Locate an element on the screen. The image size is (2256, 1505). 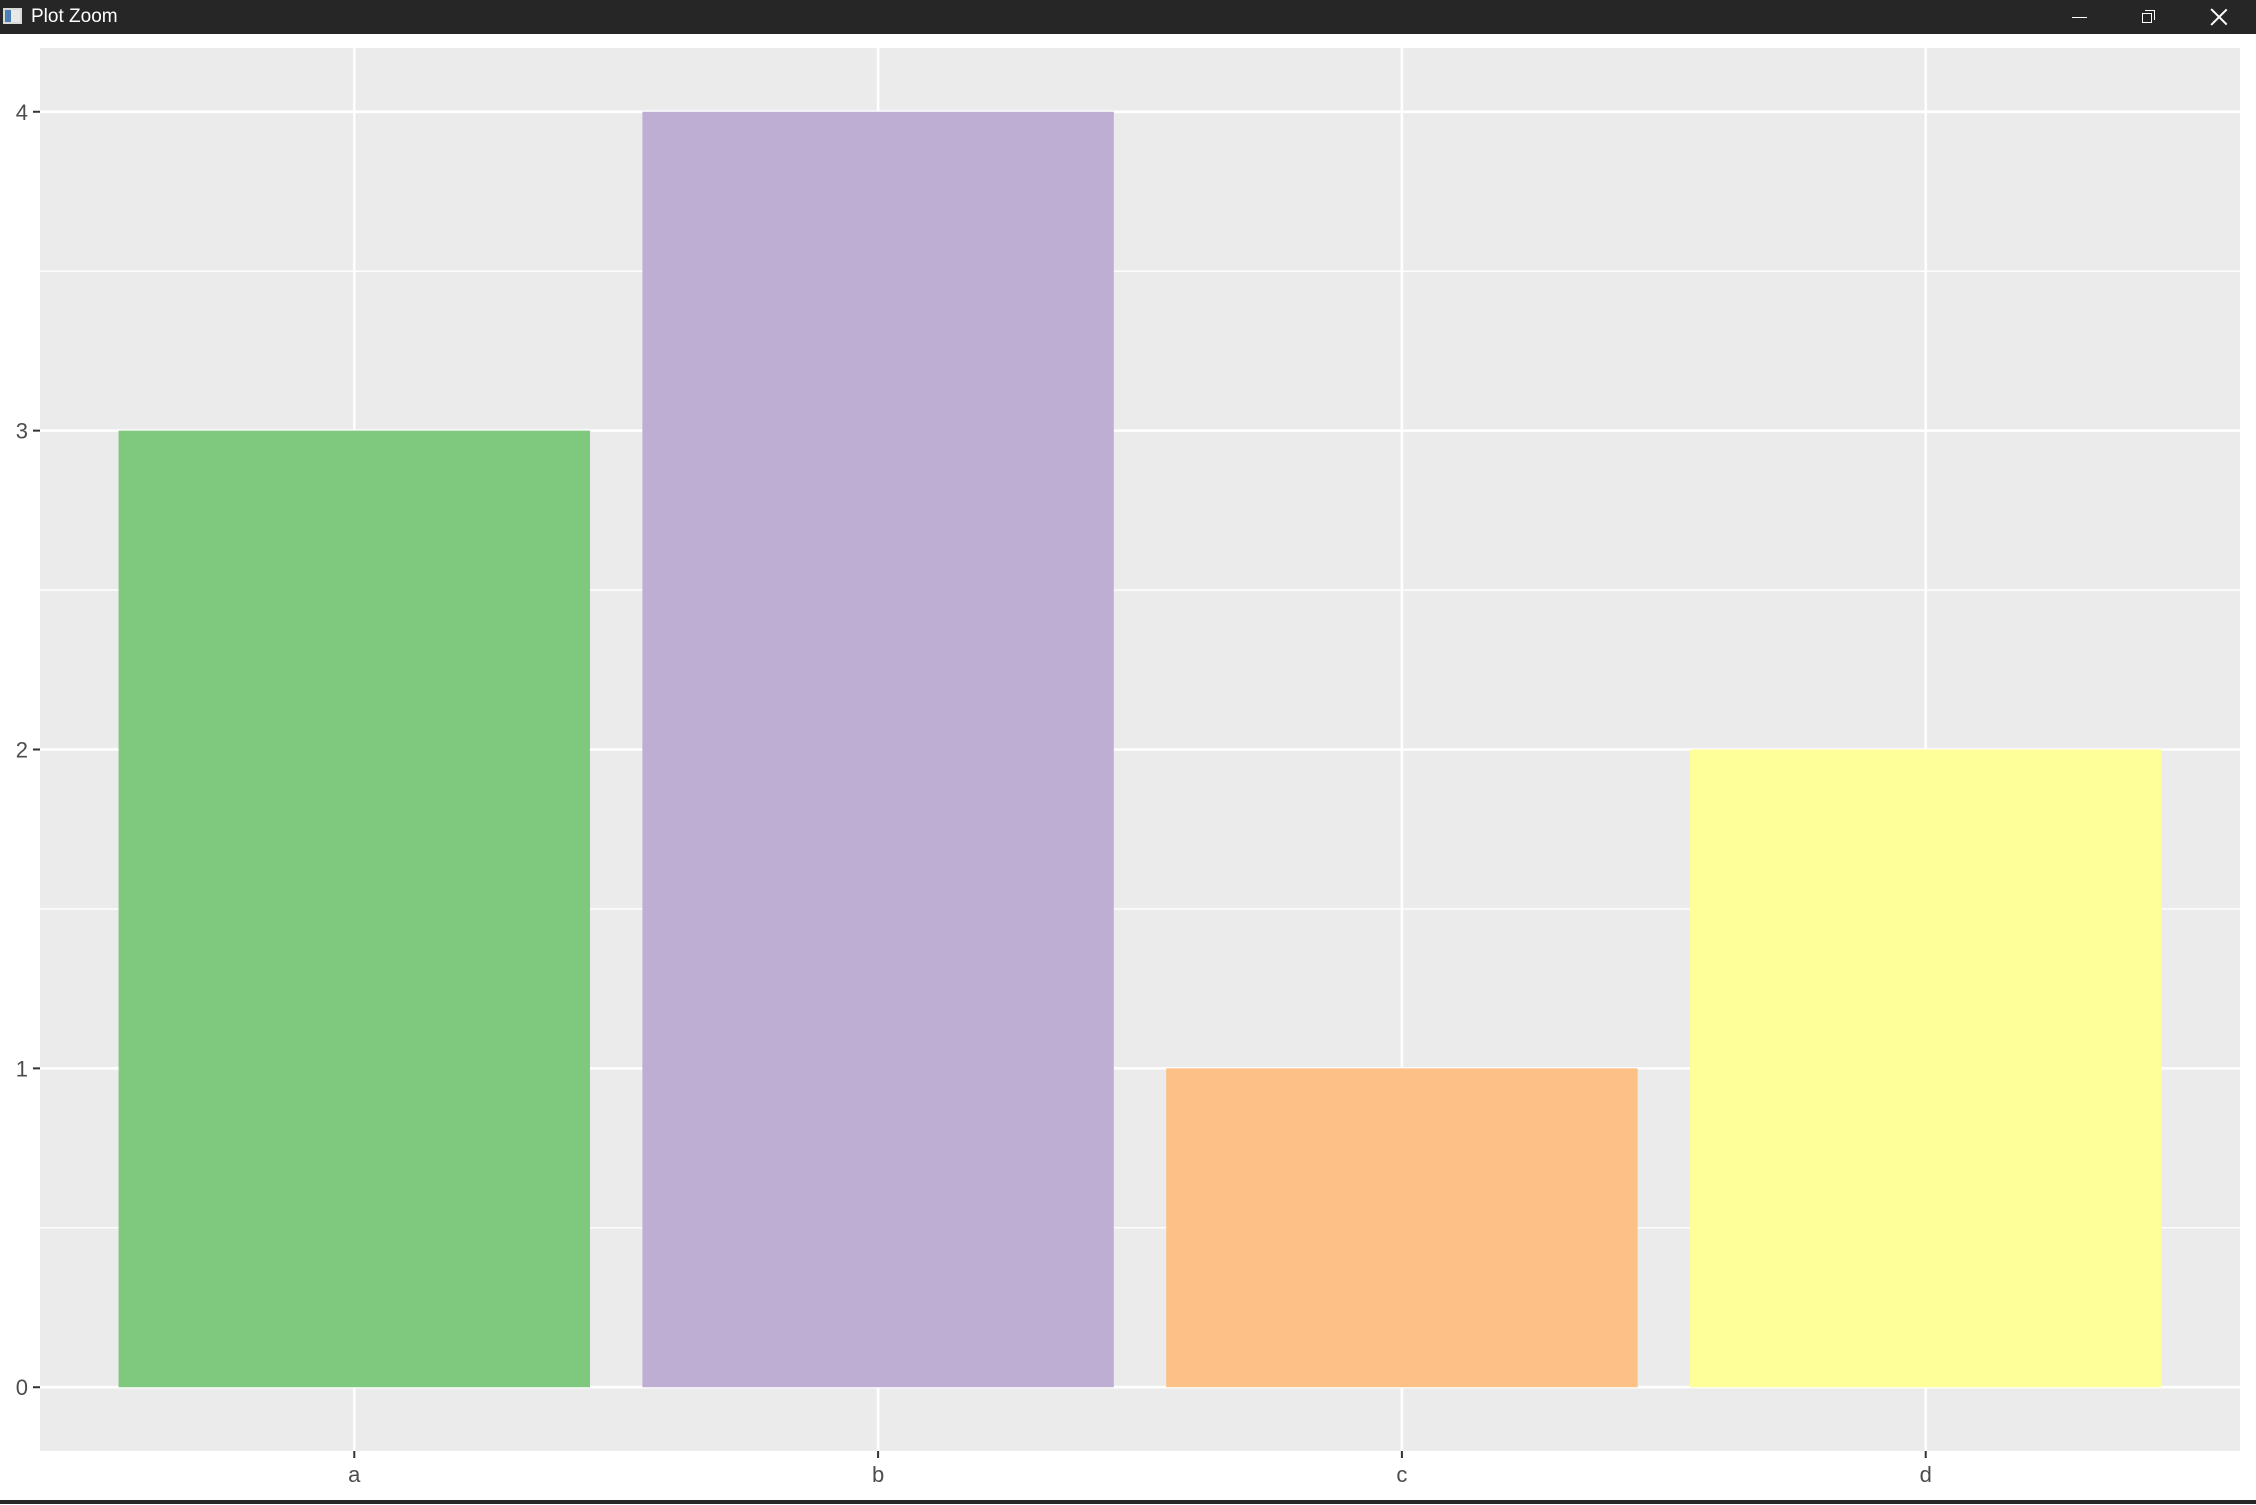
title-bar: Plot Zoom is located at coordinates (1128, 17).